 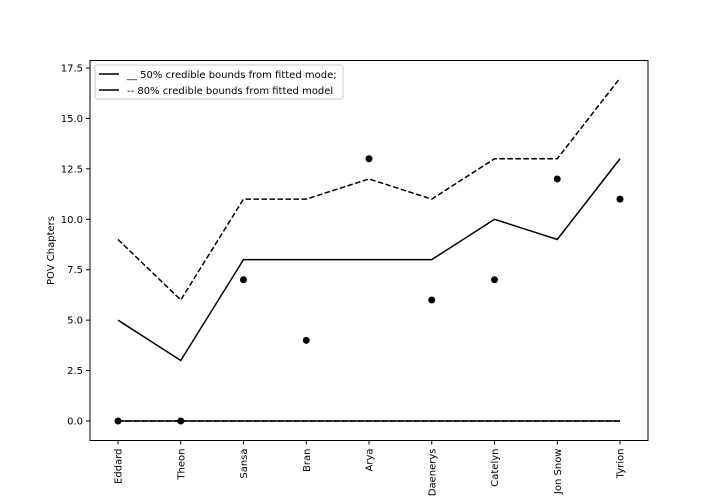 I want to click on legend-entry-2: -- 80% credible bounds from fitted model, so click(x=230, y=91).